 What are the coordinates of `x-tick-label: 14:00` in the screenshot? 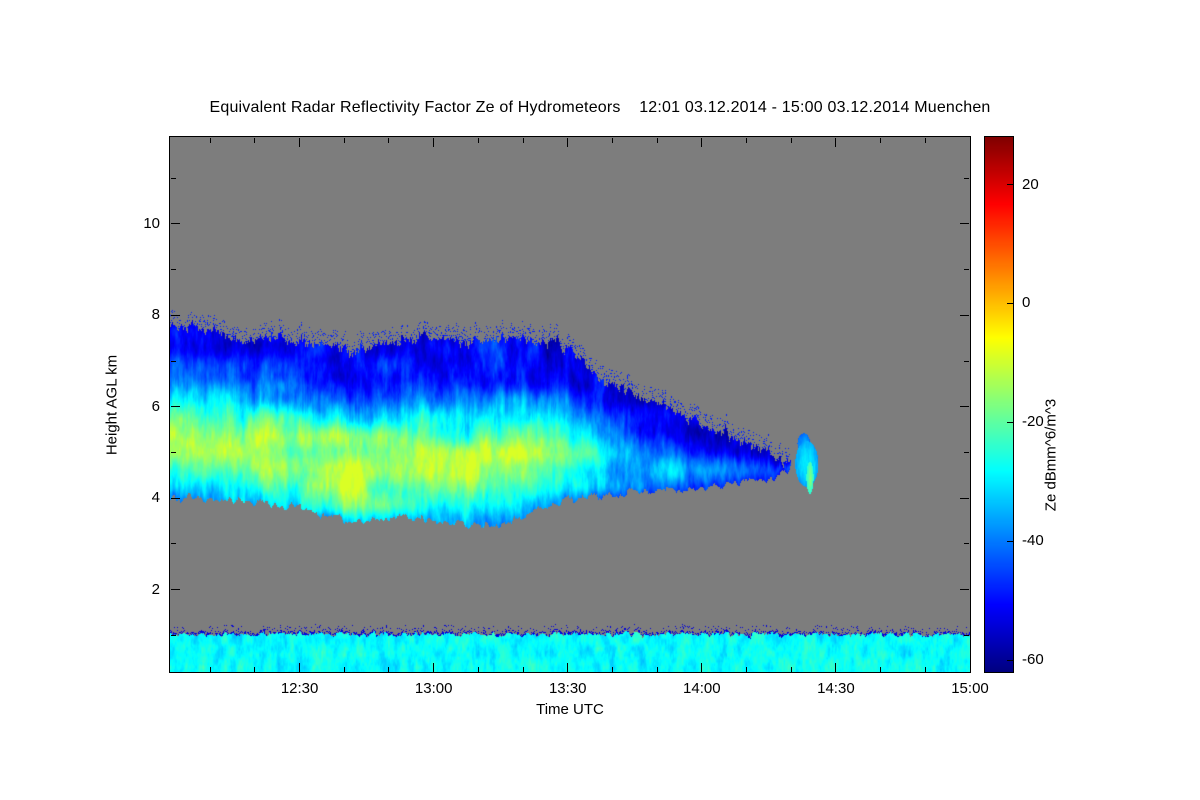 It's located at (702, 688).